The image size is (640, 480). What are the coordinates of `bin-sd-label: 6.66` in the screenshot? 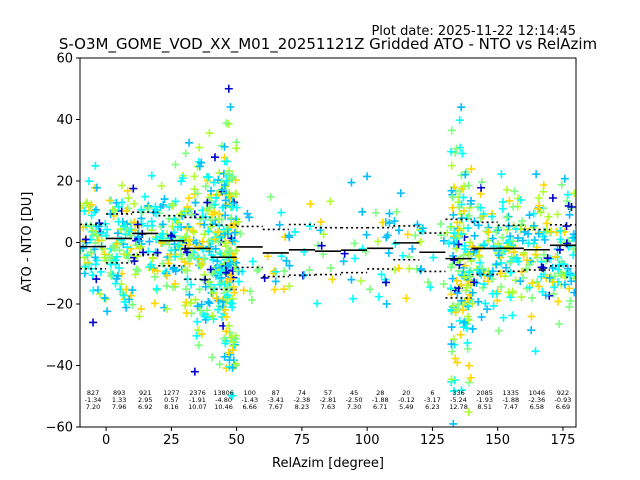 It's located at (249, 407).